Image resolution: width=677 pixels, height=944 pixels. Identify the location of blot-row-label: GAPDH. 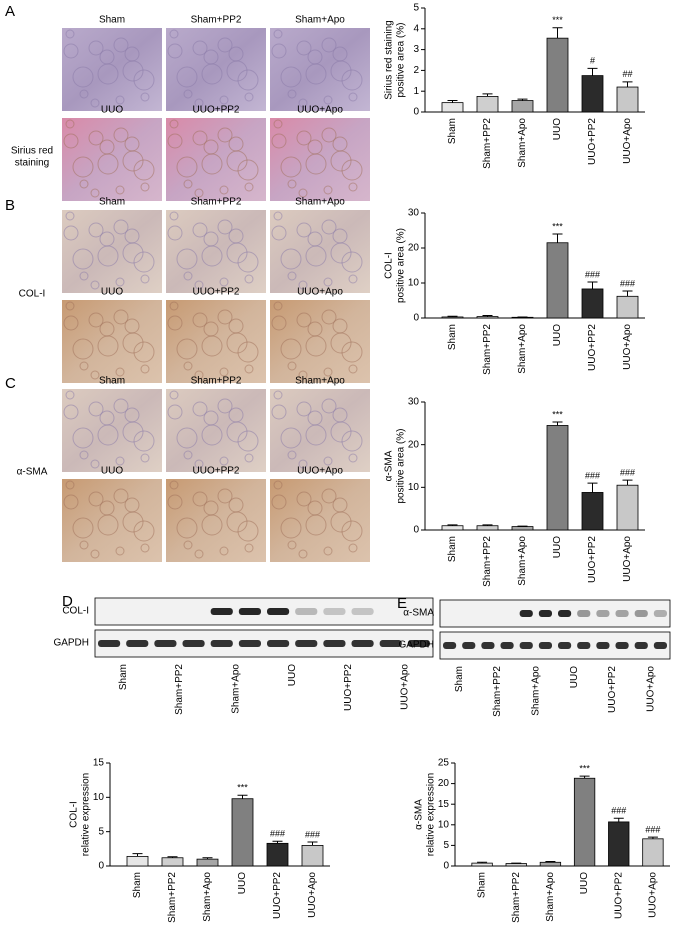
(71, 643).